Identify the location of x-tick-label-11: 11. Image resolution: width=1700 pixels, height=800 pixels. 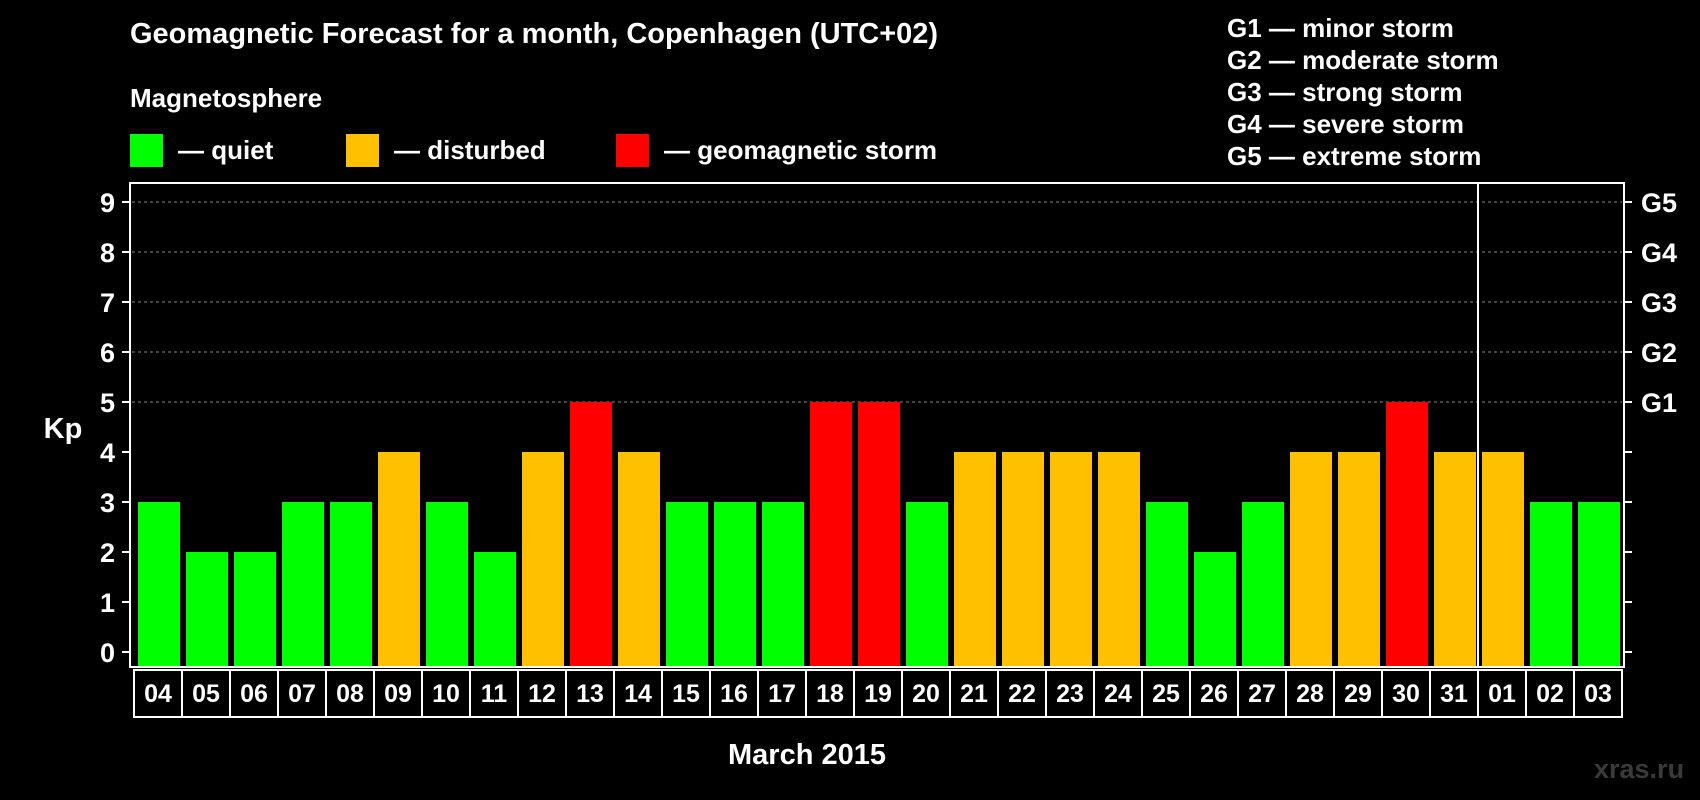
(494, 694).